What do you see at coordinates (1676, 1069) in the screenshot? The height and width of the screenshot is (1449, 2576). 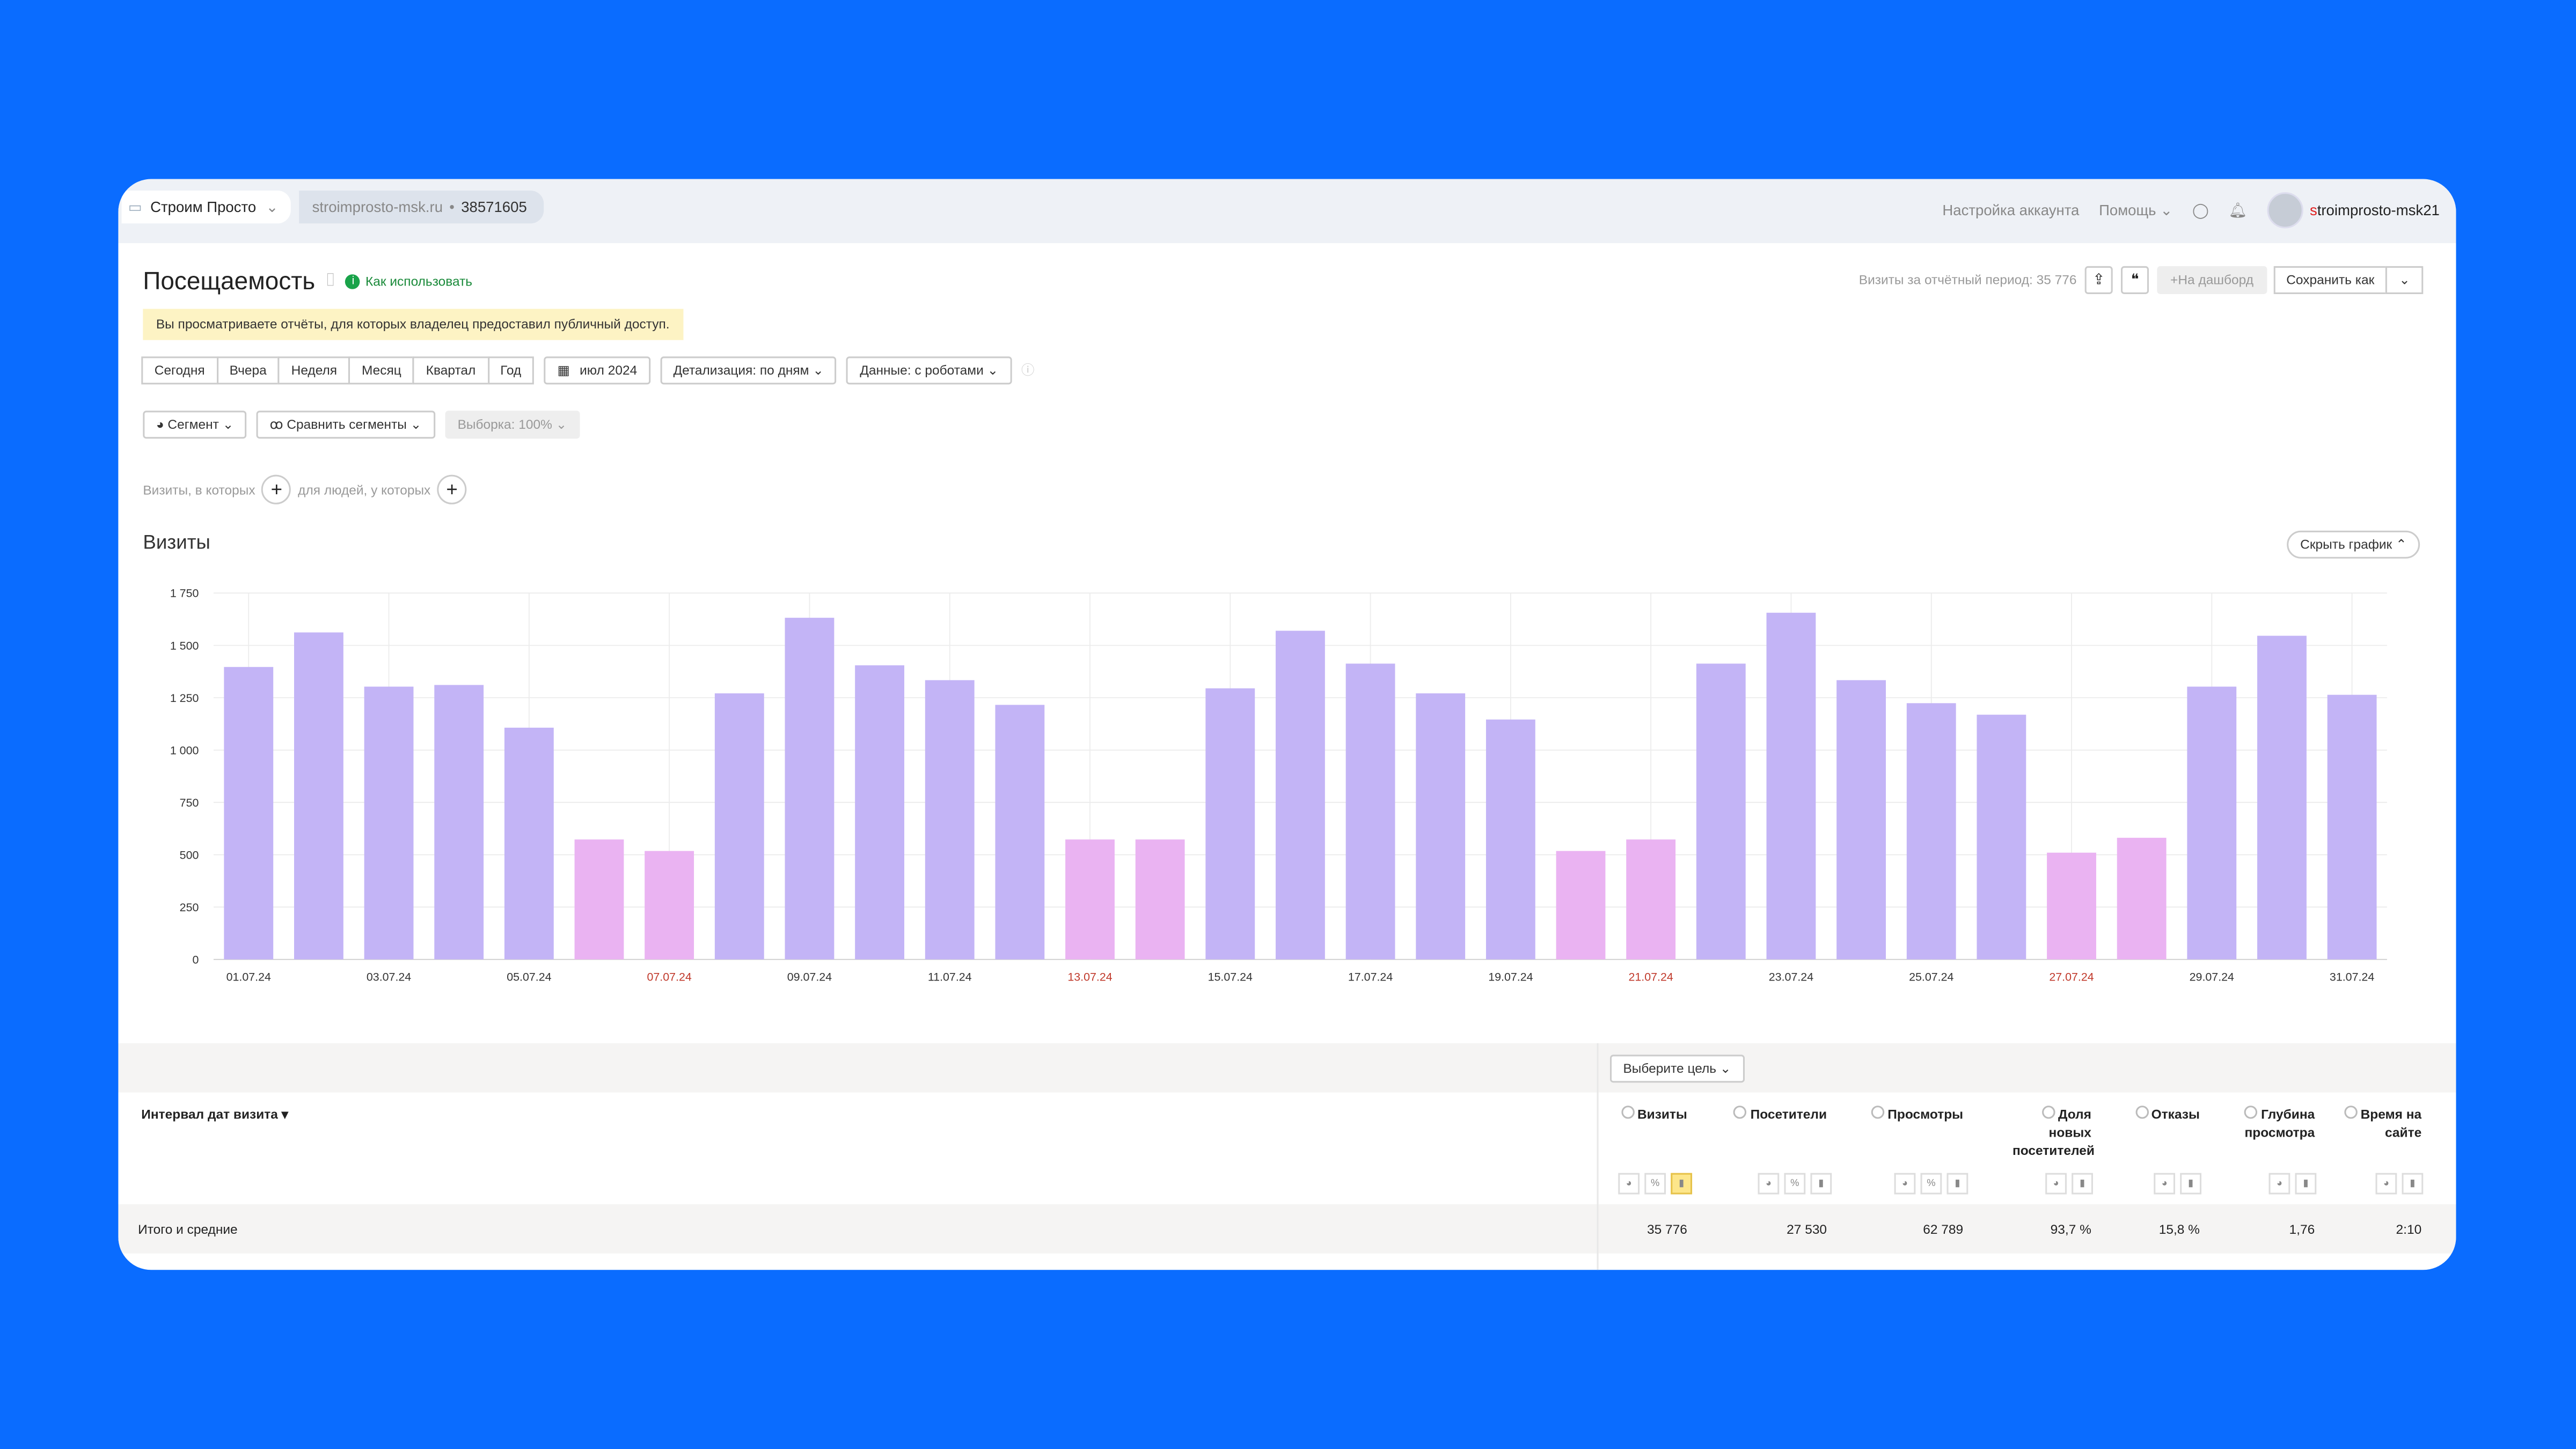 I see `goal-dropdown: Выберите цель ⌄` at bounding box center [1676, 1069].